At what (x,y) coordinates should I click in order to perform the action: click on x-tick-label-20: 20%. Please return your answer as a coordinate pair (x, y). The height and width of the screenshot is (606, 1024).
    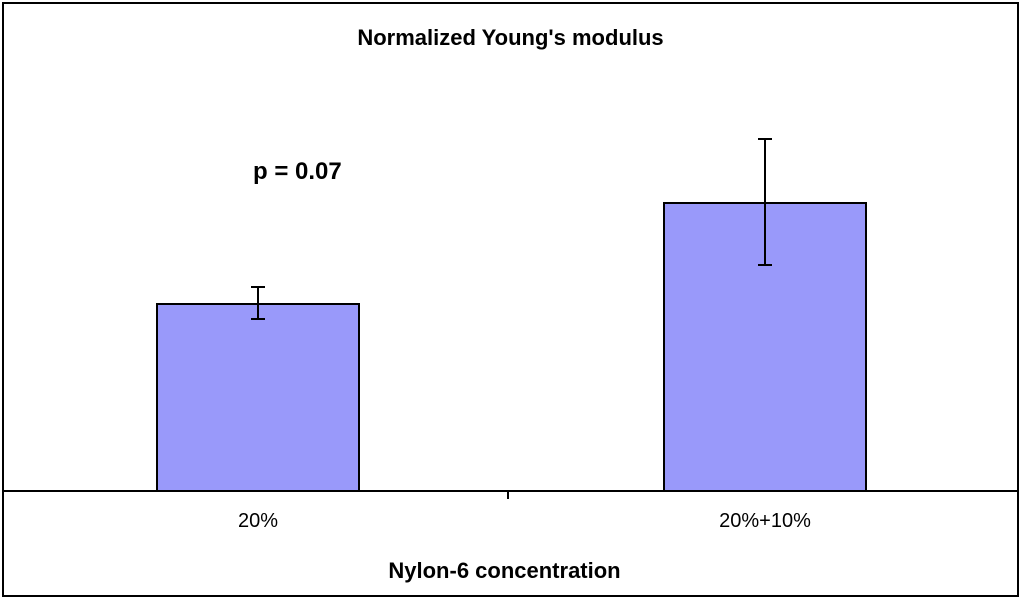
    Looking at the image, I should click on (258, 521).